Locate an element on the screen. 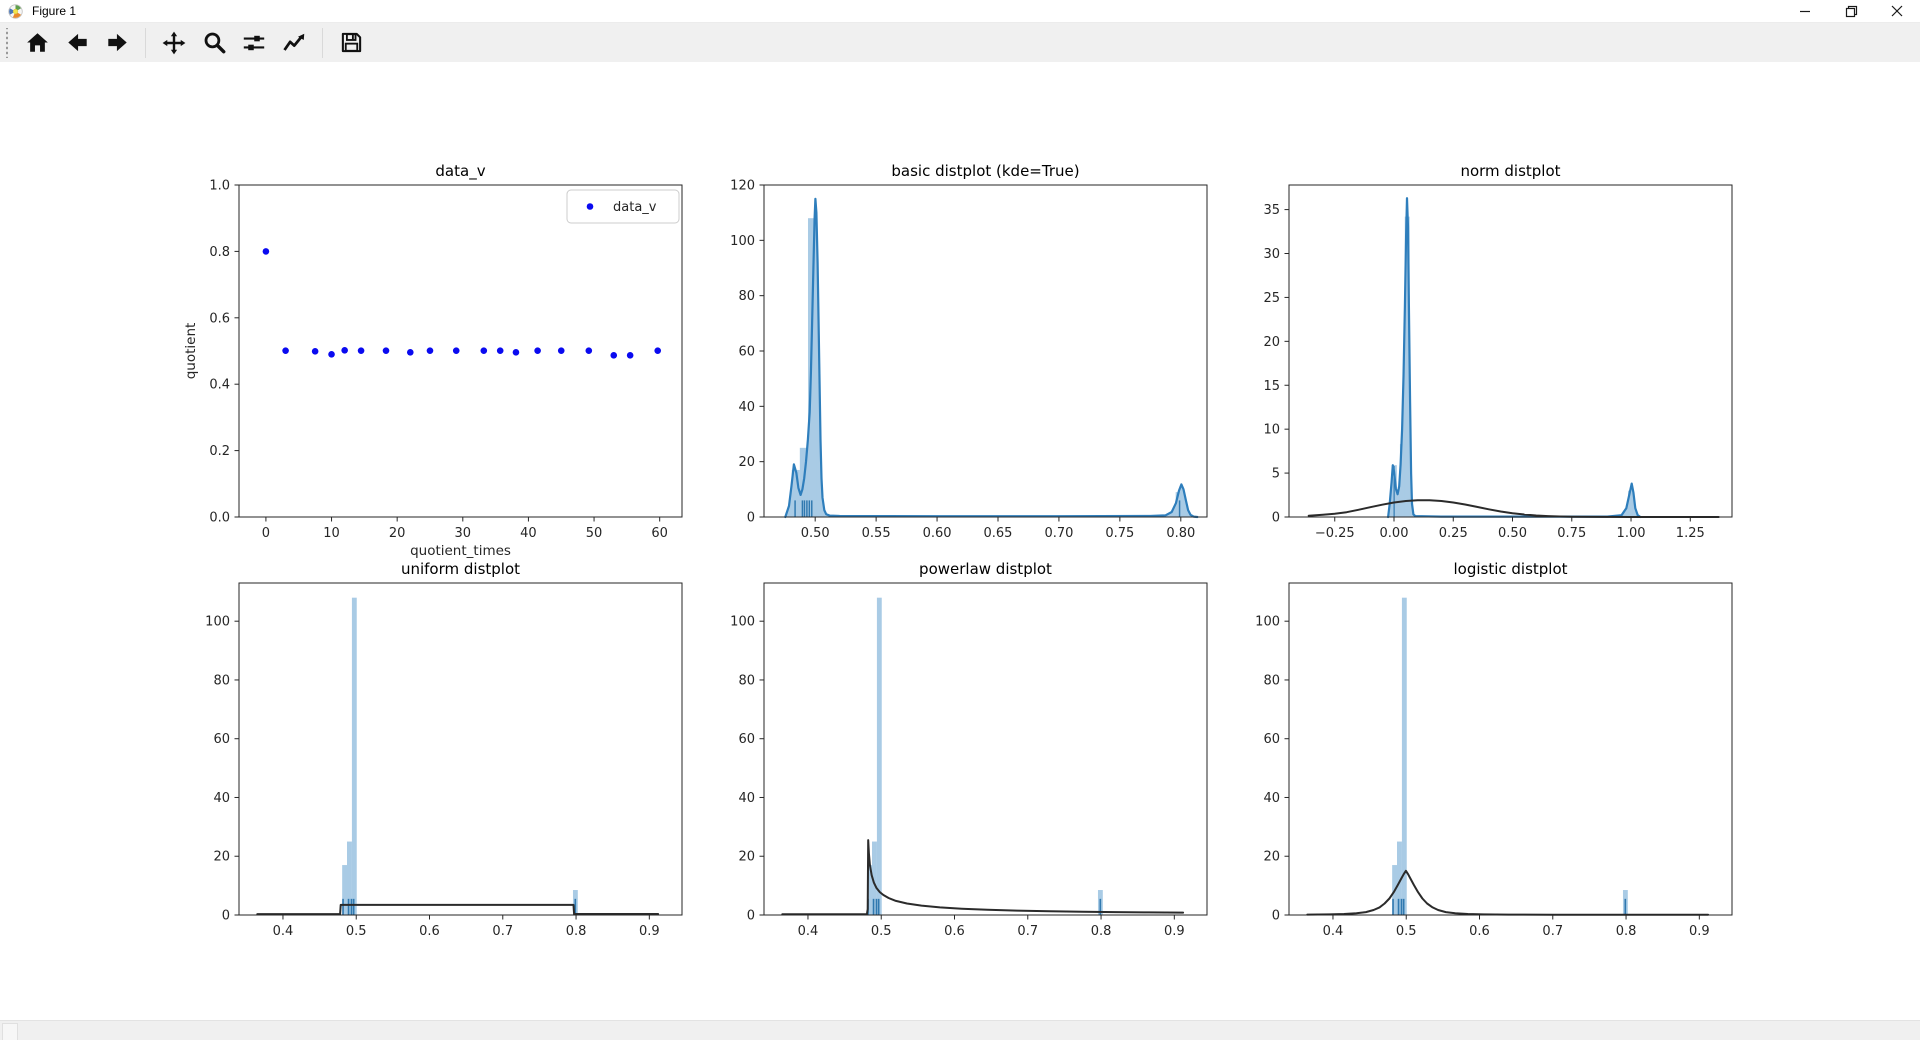  minimize-button is located at coordinates (1805, 11).